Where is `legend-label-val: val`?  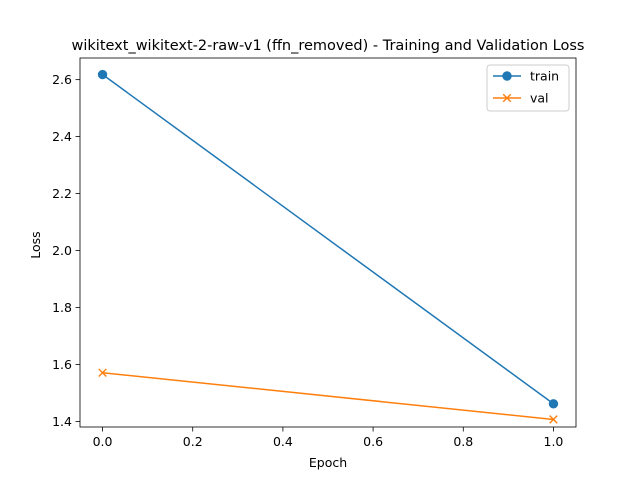
legend-label-val: val is located at coordinates (539, 98).